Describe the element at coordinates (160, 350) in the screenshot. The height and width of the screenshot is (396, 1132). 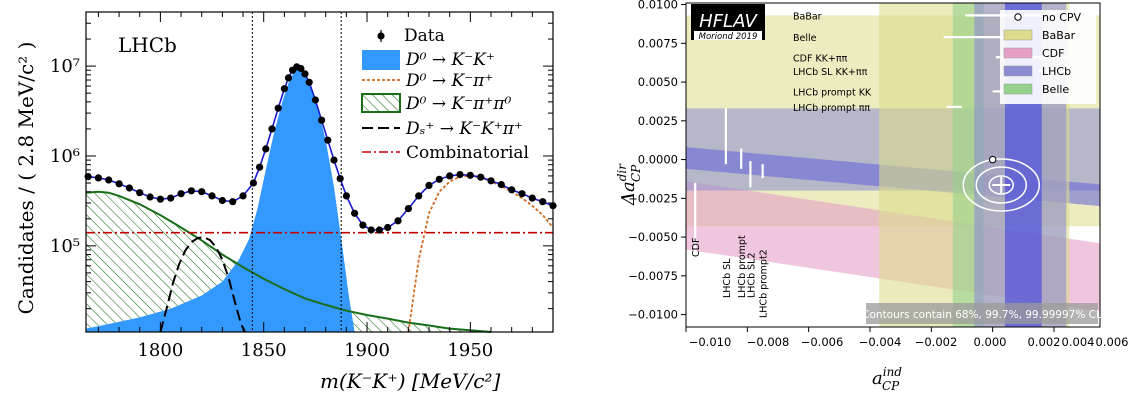
I see `x-tick-label: 1800` at that location.